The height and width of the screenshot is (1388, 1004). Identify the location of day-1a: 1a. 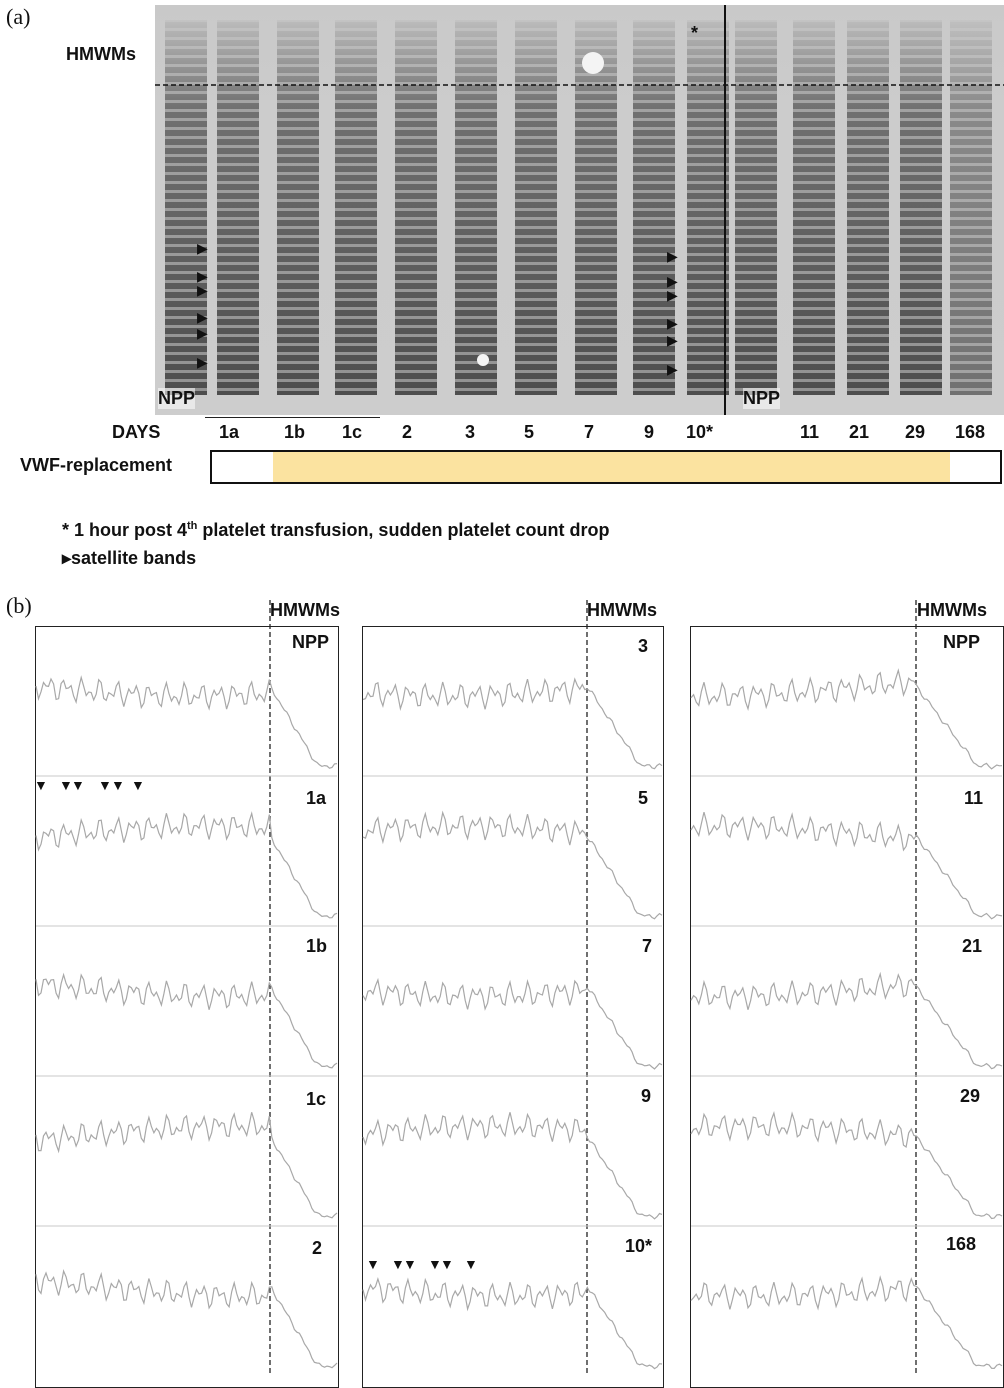
(229, 432).